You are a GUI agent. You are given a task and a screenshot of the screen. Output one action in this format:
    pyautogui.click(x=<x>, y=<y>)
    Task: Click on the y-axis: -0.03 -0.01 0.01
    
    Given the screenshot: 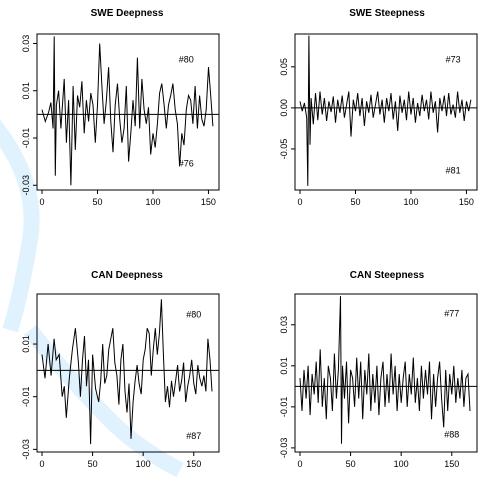 What is the action you would take?
    pyautogui.click(x=29, y=397)
    